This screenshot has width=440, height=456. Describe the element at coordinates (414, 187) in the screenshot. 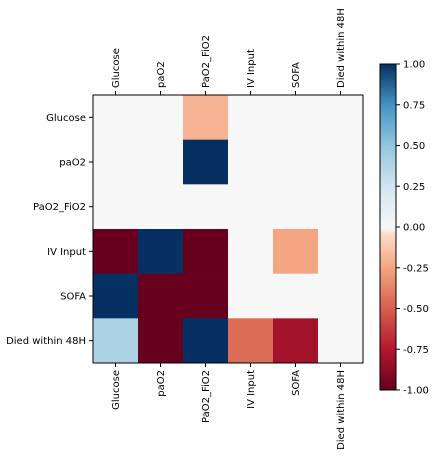

I see `colorbar-tick-label: 0.25` at that location.